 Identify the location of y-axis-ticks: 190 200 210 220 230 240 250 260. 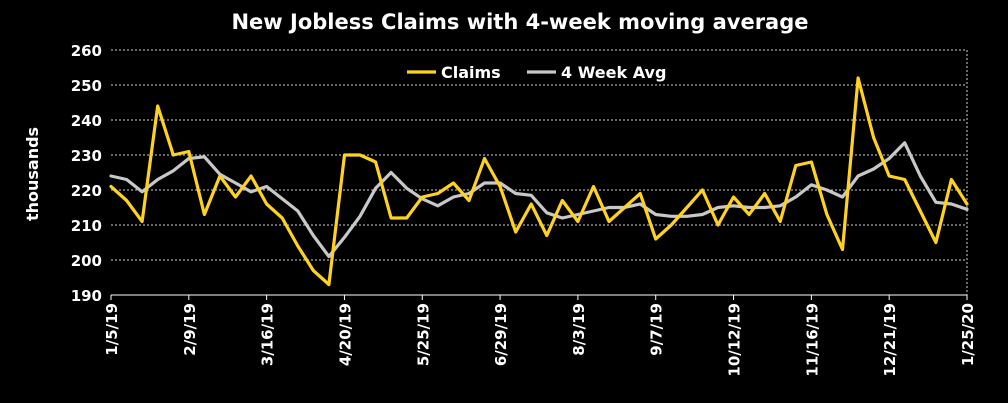
(86, 173).